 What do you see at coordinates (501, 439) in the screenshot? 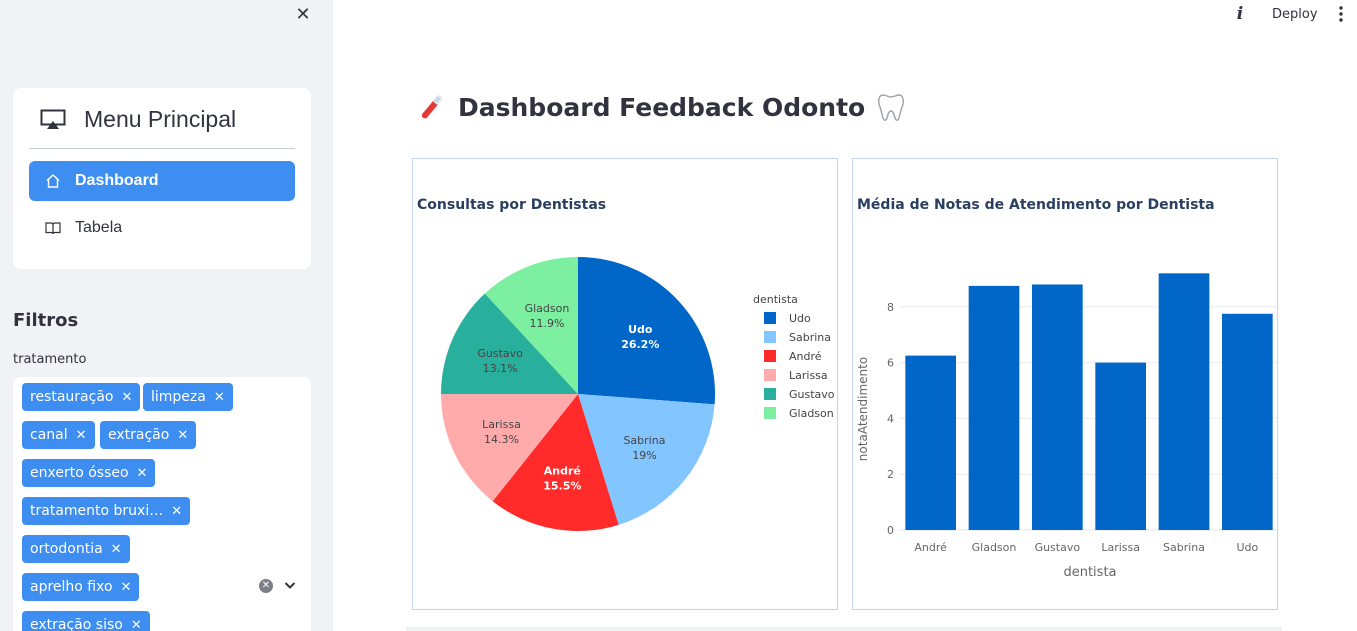
I see `pie-slice-percent: 14.3%` at bounding box center [501, 439].